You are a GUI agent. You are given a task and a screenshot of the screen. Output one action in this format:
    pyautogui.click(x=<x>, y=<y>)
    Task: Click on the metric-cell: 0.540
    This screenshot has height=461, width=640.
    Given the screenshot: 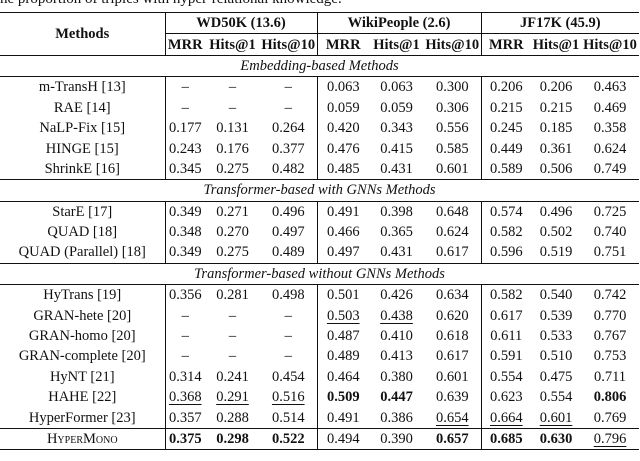 What is the action you would take?
    pyautogui.click(x=556, y=295)
    